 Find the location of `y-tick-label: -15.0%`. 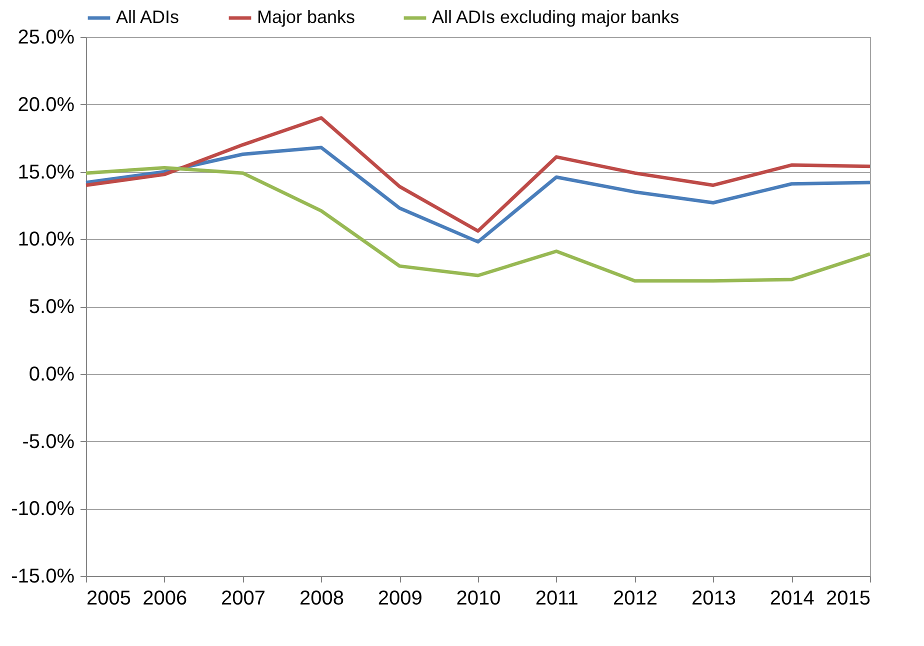

y-tick-label: -15.0% is located at coordinates (43, 577).